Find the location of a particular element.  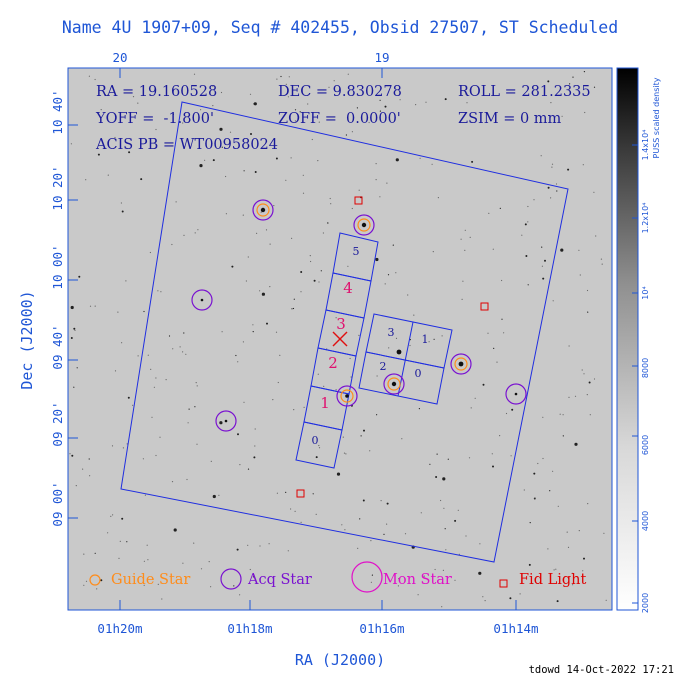

x-tick-label: 01h14m is located at coordinates (515, 628).